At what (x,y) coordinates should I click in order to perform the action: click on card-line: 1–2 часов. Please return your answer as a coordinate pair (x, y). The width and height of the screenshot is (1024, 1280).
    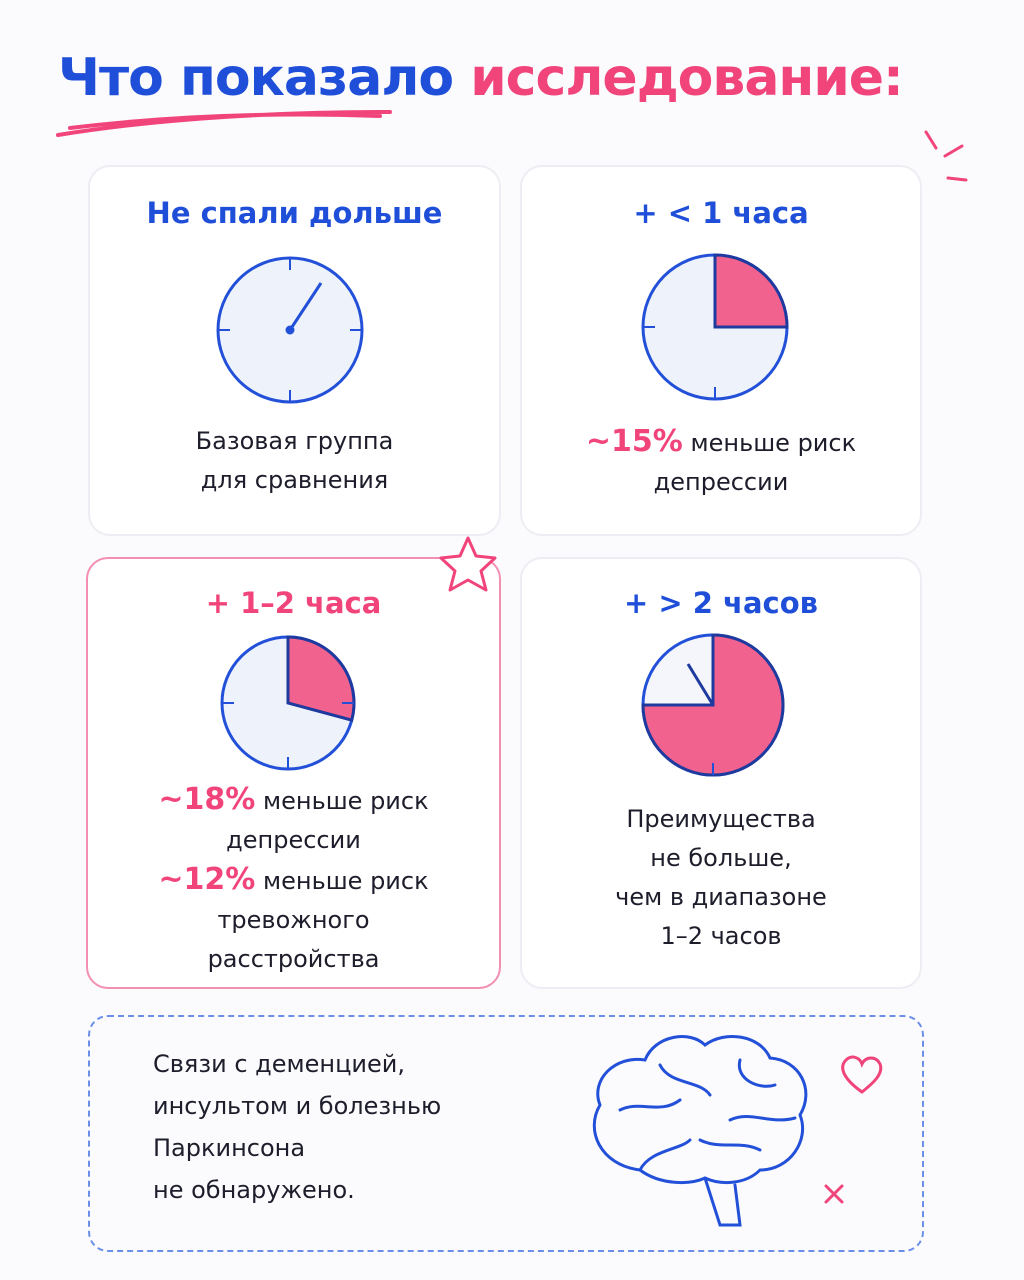
    Looking at the image, I should click on (721, 936).